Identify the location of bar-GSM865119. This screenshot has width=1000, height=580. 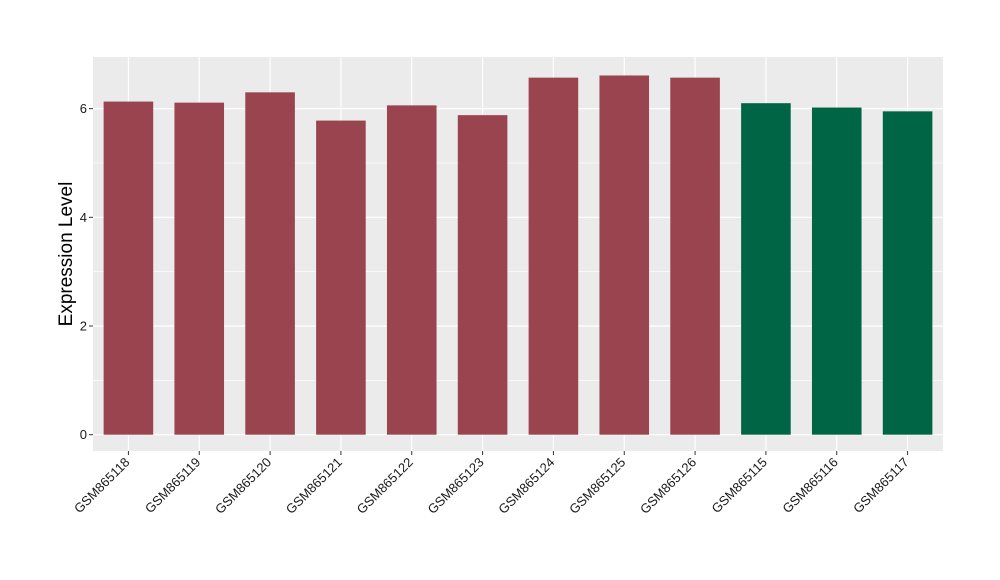
(199, 268).